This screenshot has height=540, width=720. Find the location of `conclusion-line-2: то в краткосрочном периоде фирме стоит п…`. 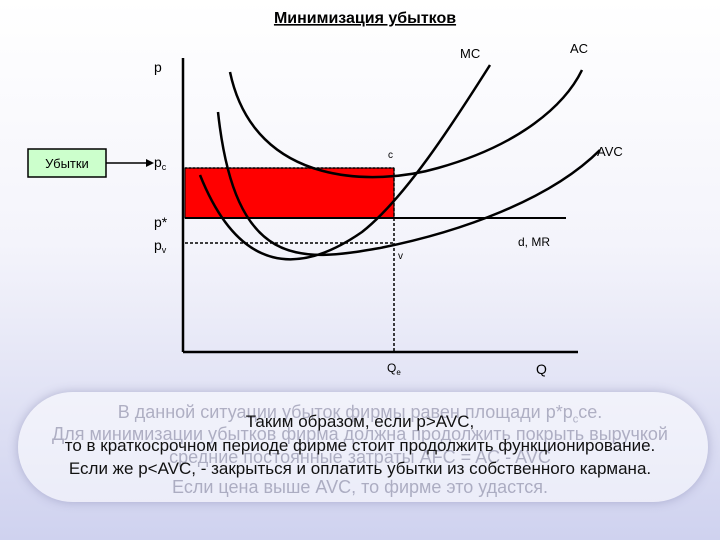

conclusion-line-2: то в краткосрочном периоде фирме стоит п… is located at coordinates (360, 445).